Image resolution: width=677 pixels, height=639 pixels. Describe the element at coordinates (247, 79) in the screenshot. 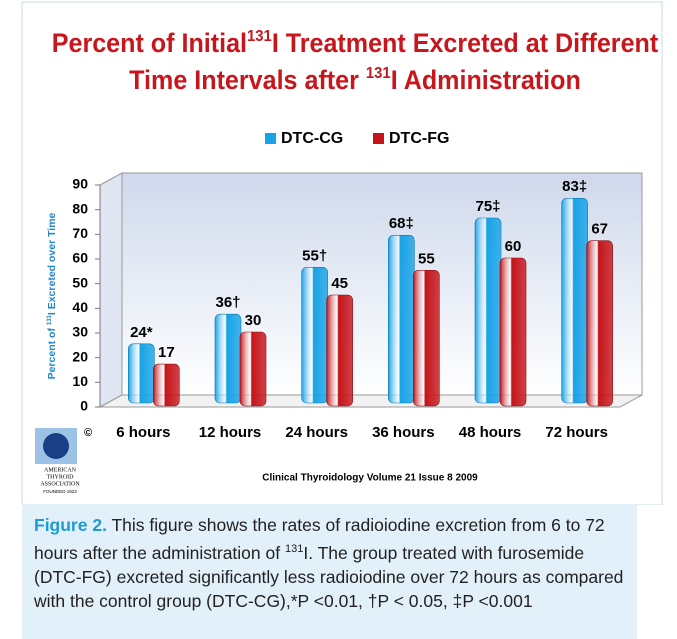

I see `text-segment: Time Intervals after` at that location.